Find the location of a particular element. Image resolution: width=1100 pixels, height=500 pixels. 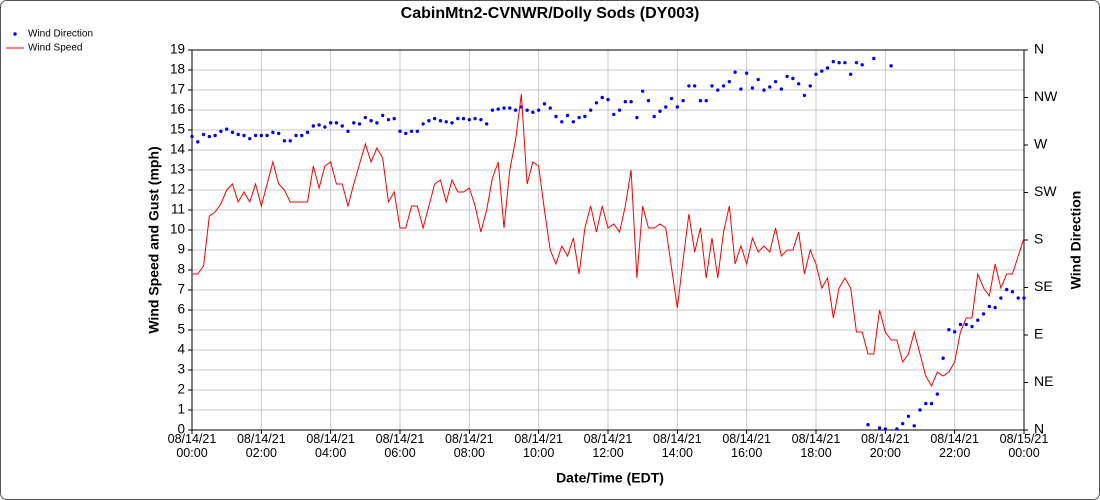

chart-title: CabinMtn2-CVNWR/Dolly Sods (DY003) is located at coordinates (550, 13).